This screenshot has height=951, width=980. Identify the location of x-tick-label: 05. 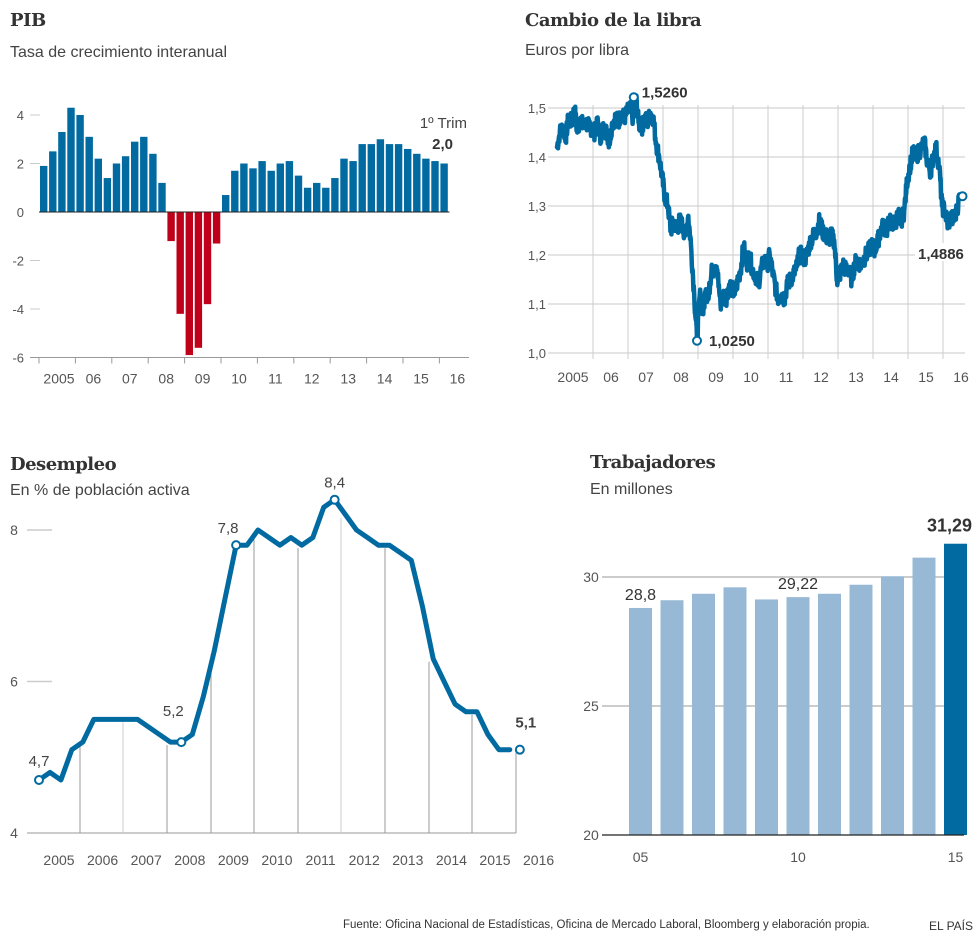
(641, 857).